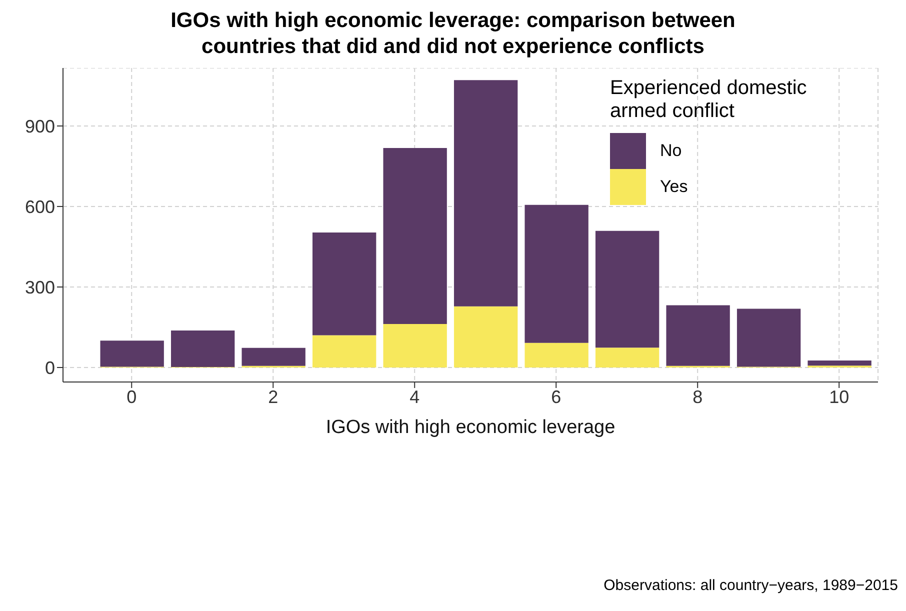 The image size is (906, 611). I want to click on legend-label: No, so click(671, 151).